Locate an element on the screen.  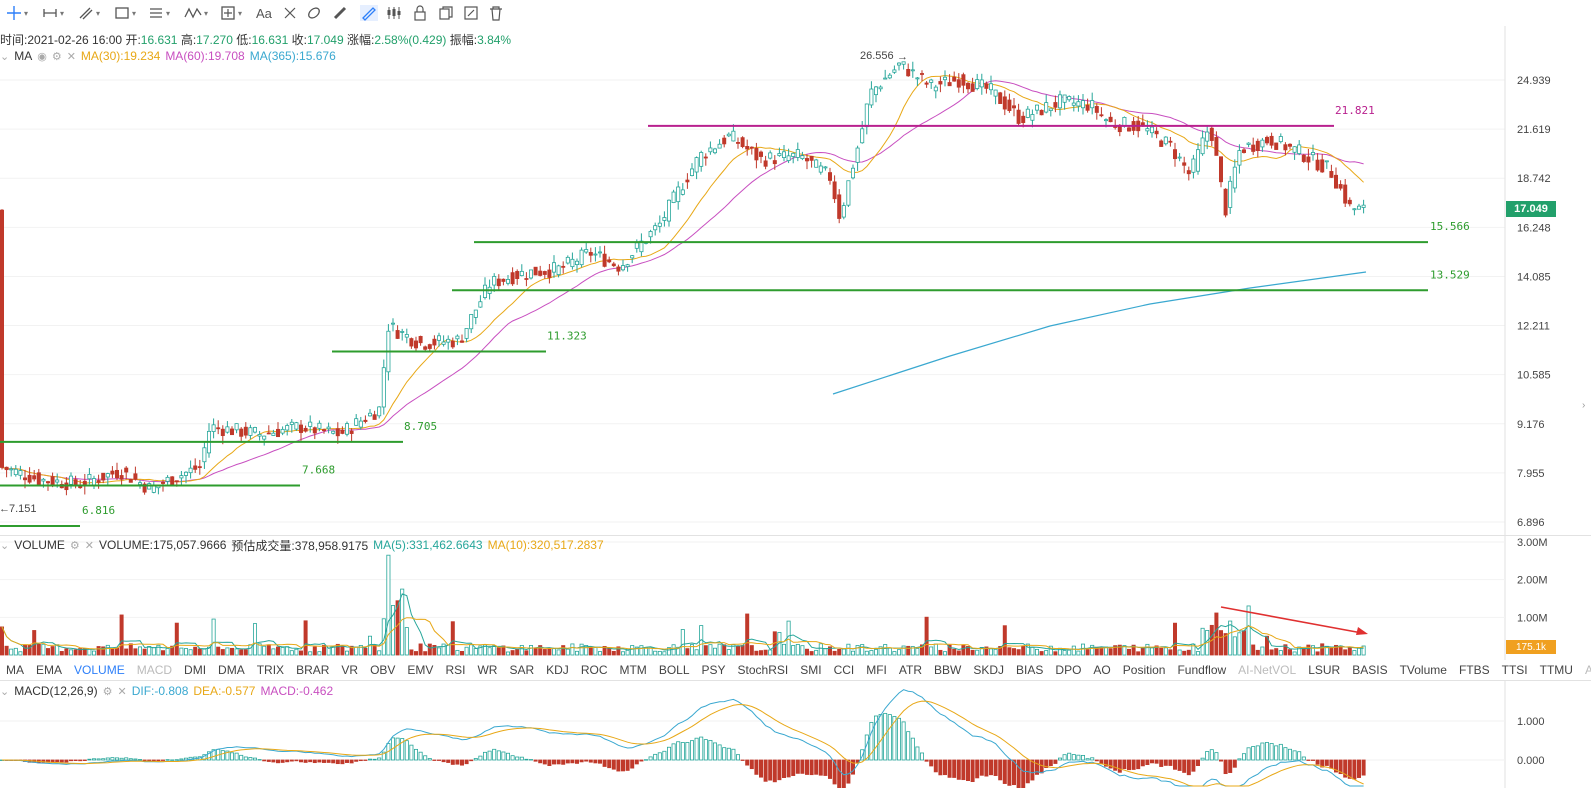
brush-tool is located at coordinates (314, 13).